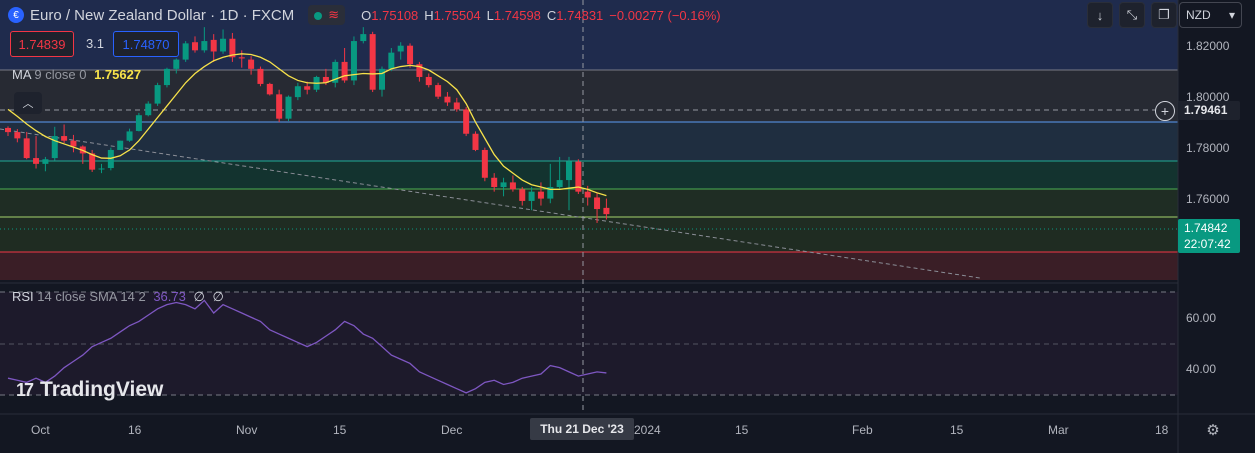  Describe the element at coordinates (1209, 236) in the screenshot. I see `last-price-label: 1.74842 22:07:42` at that location.